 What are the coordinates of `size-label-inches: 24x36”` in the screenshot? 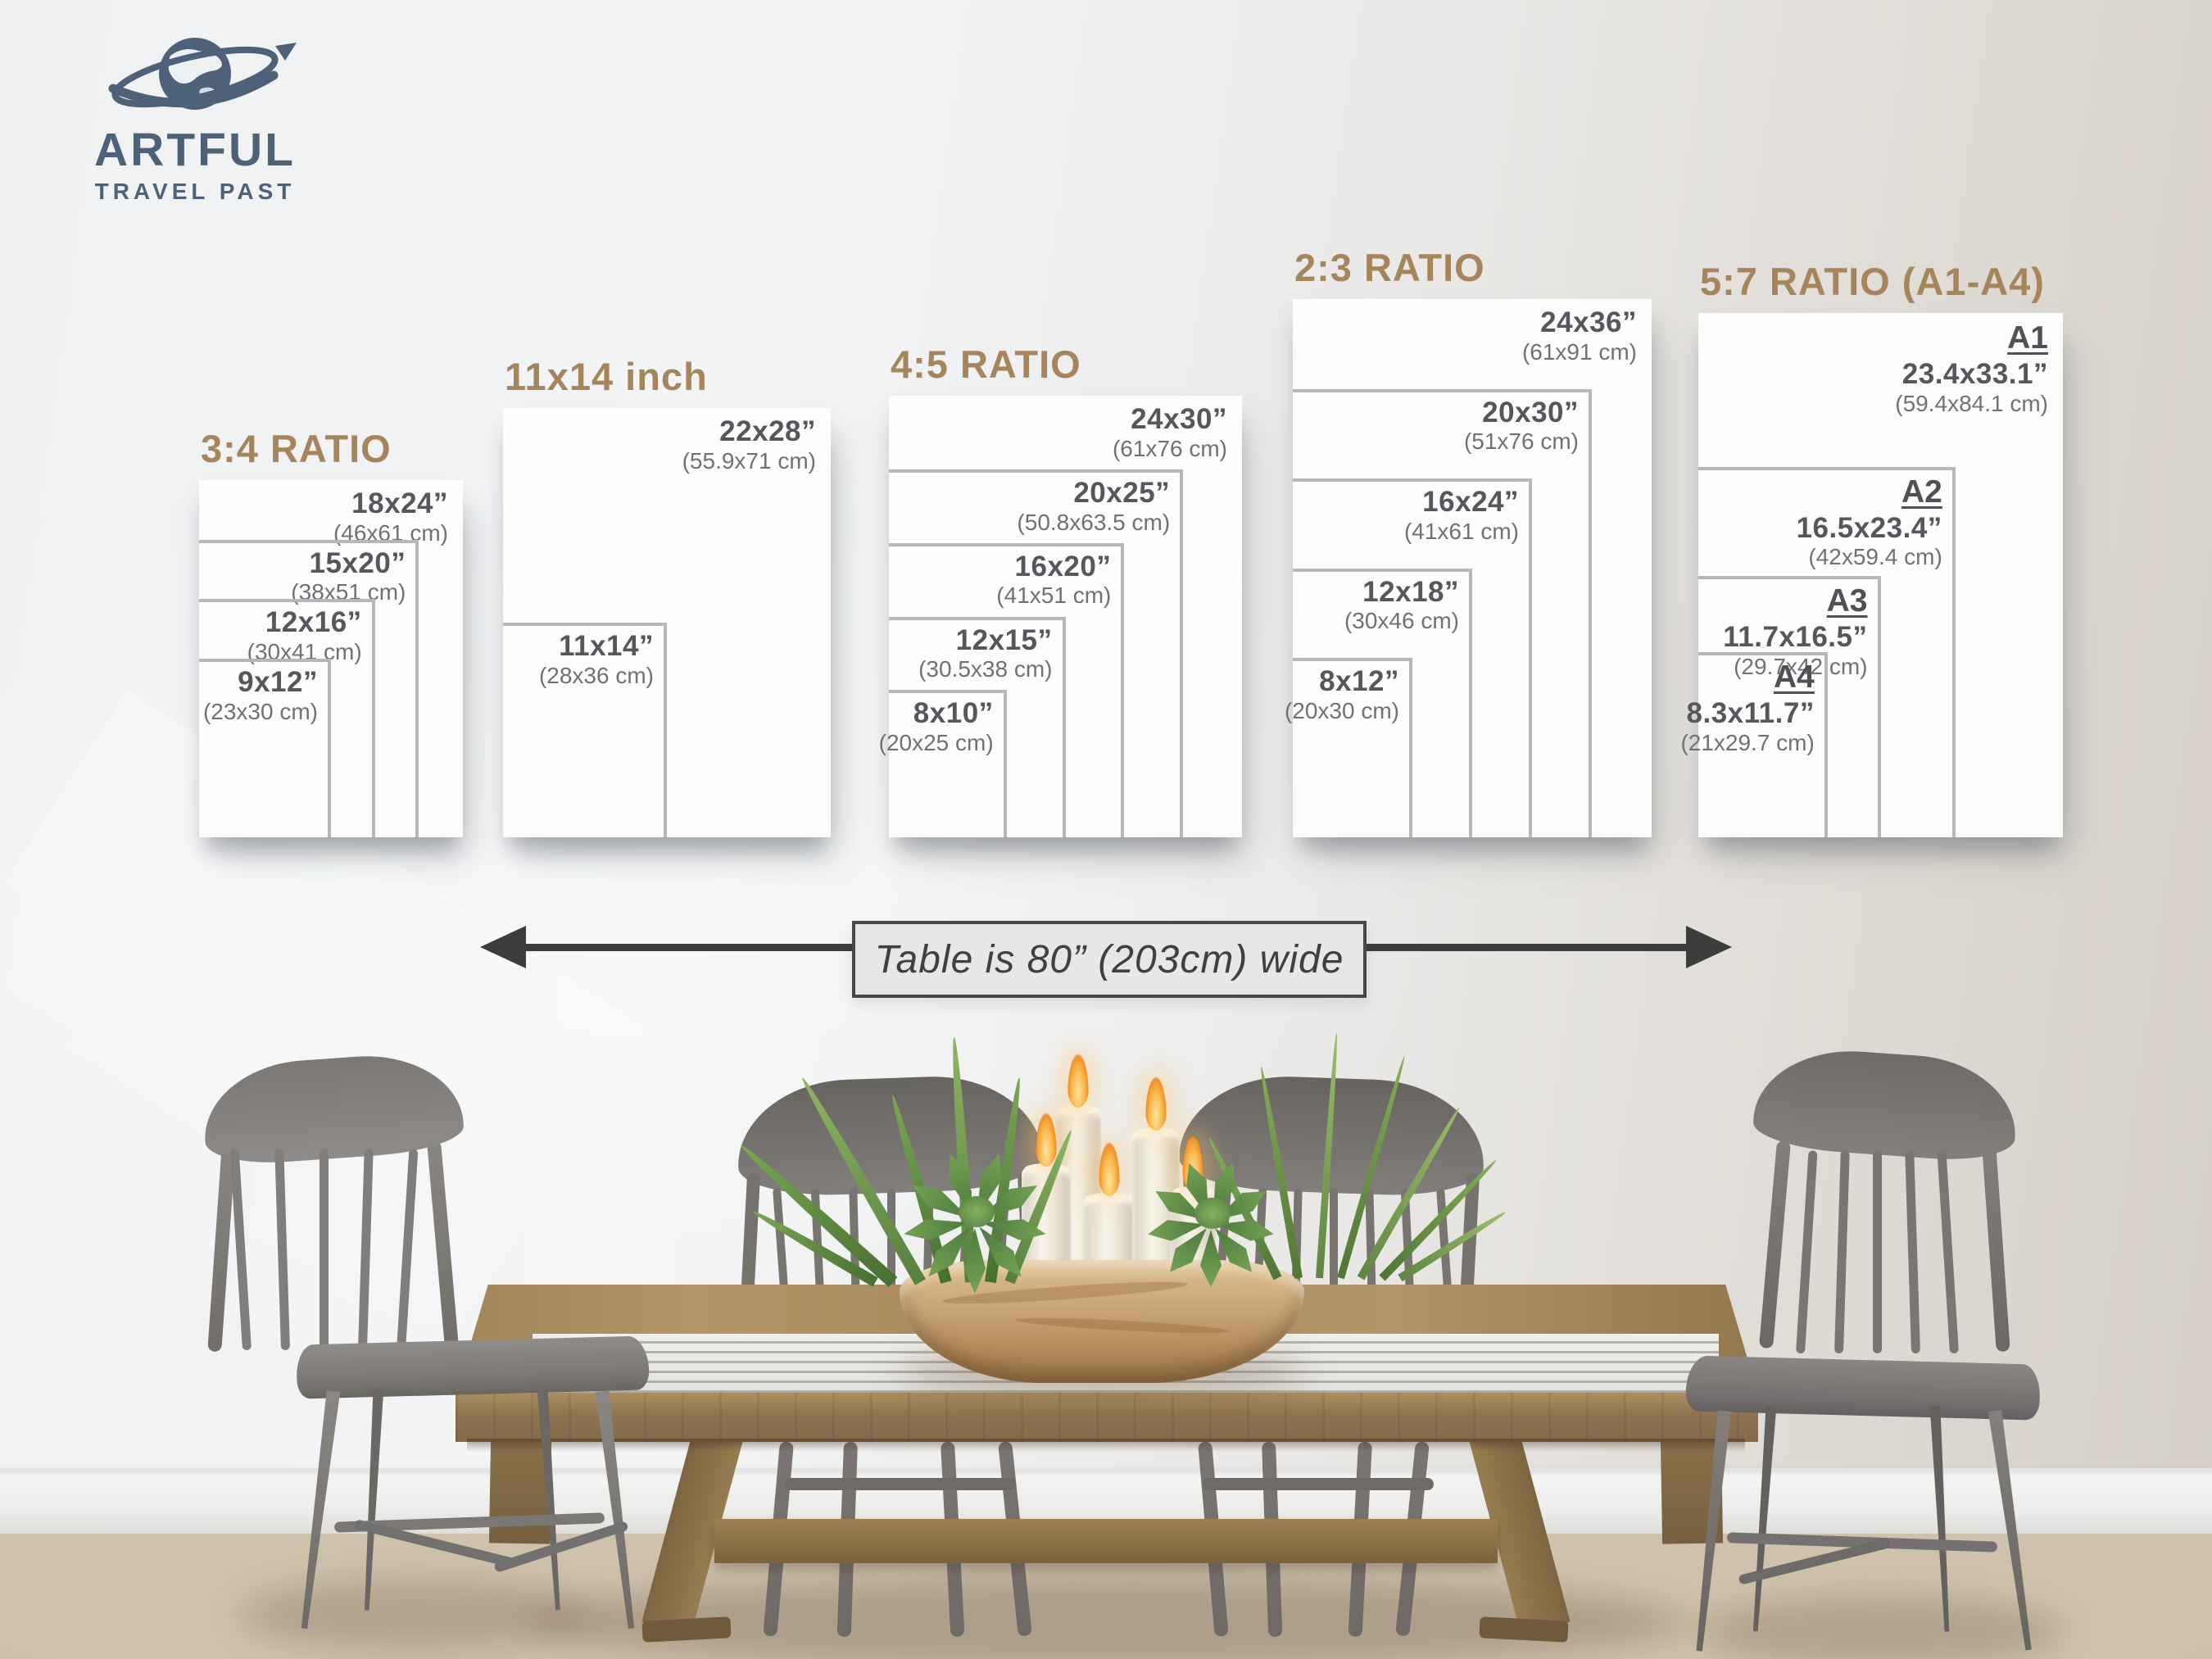 It's located at (1588, 322).